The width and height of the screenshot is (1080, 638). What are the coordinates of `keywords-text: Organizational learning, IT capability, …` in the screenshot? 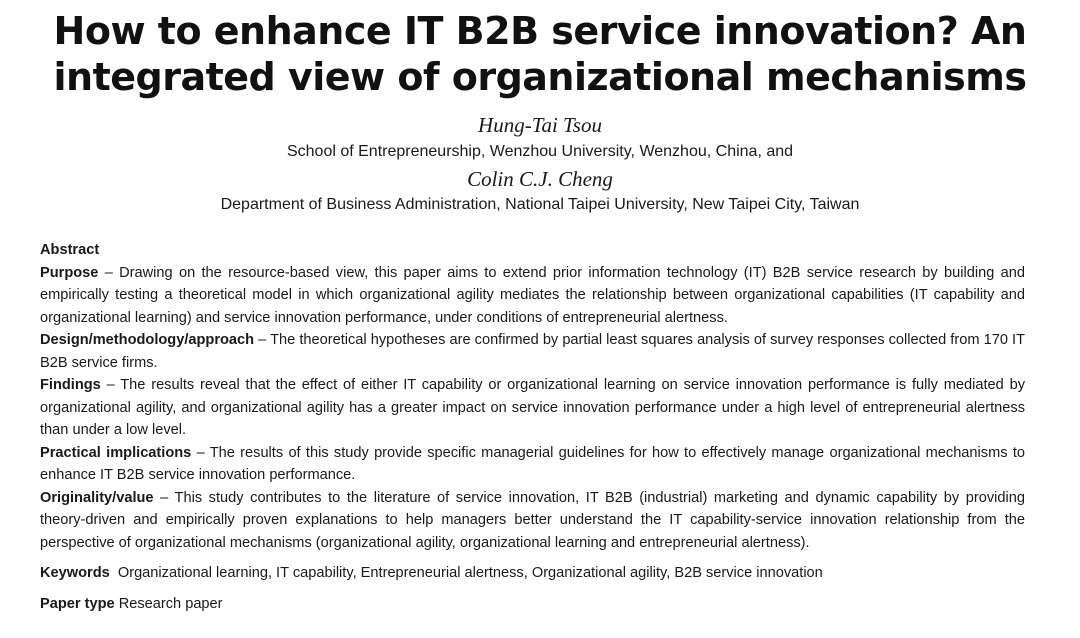 It's located at (470, 573).